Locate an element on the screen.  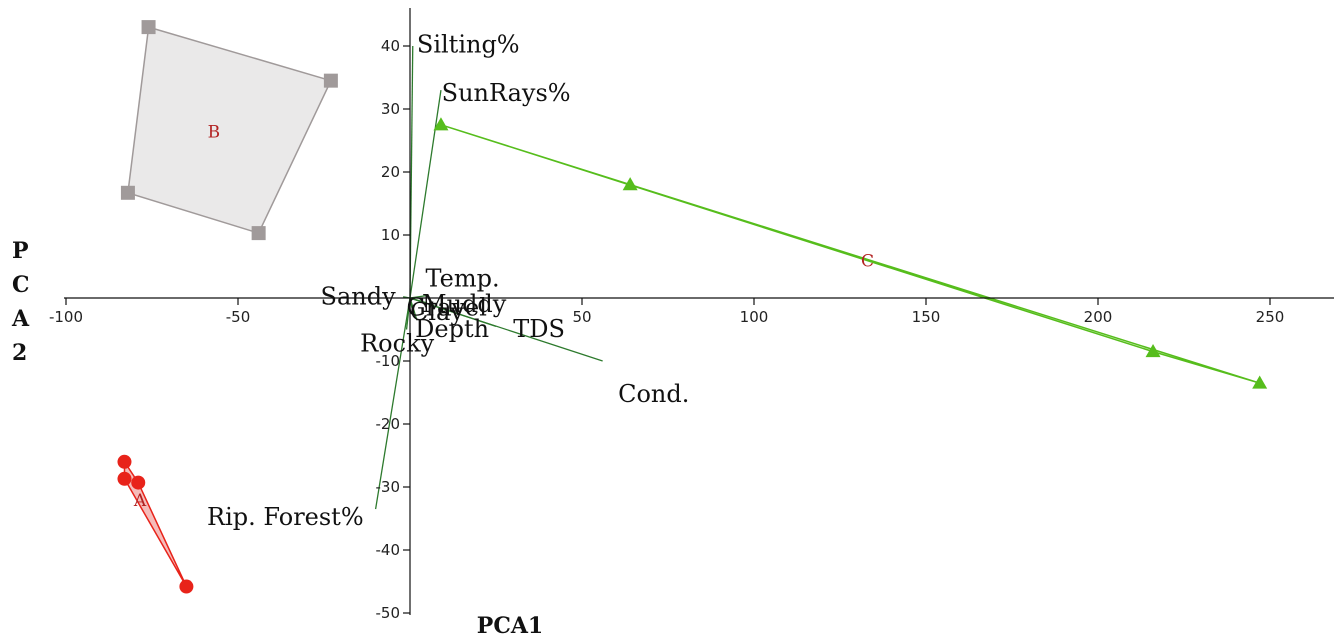
x-tick-label: 150 is located at coordinates (926, 317).